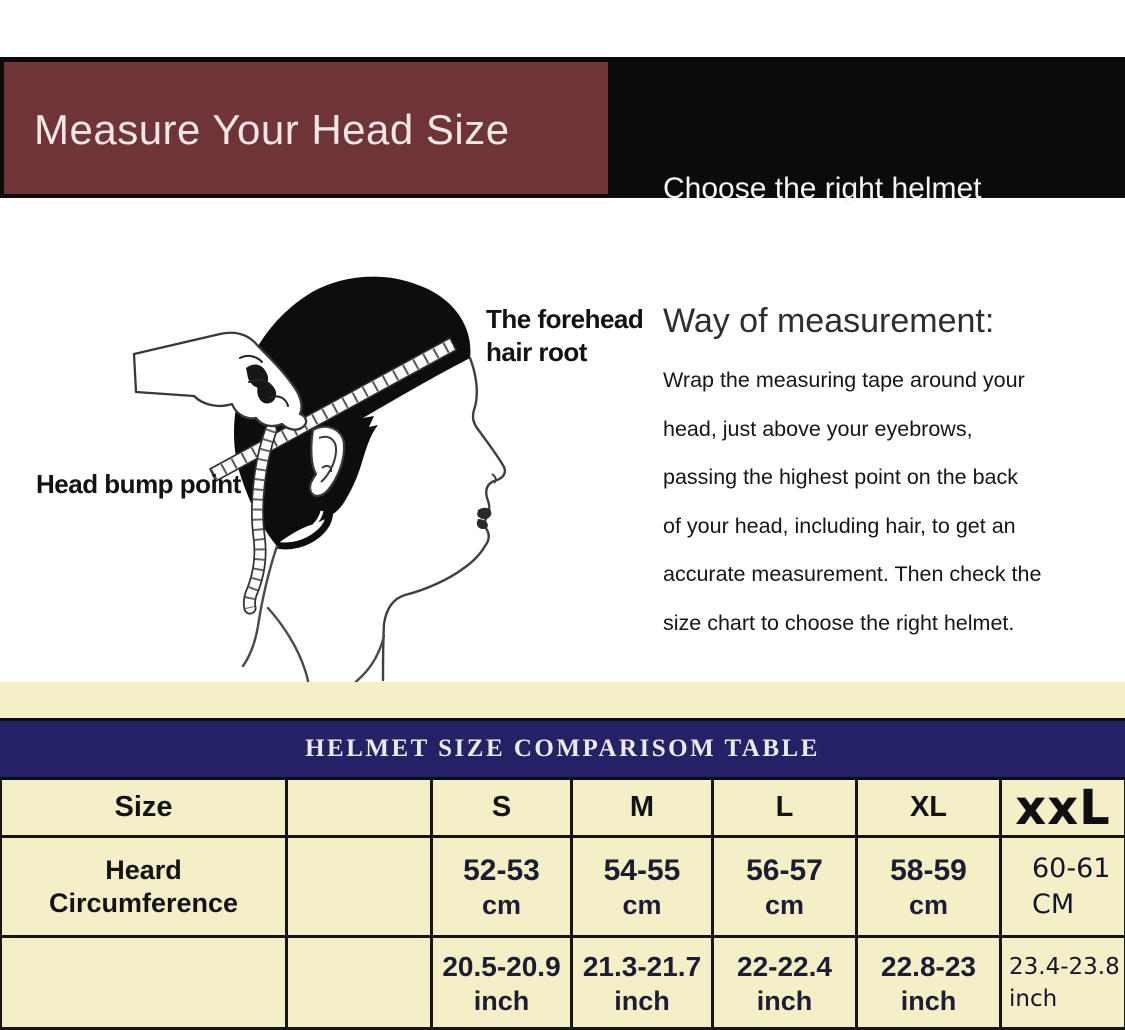 The image size is (1125, 1030). What do you see at coordinates (786, 809) in the screenshot?
I see `col-header-l: L` at bounding box center [786, 809].